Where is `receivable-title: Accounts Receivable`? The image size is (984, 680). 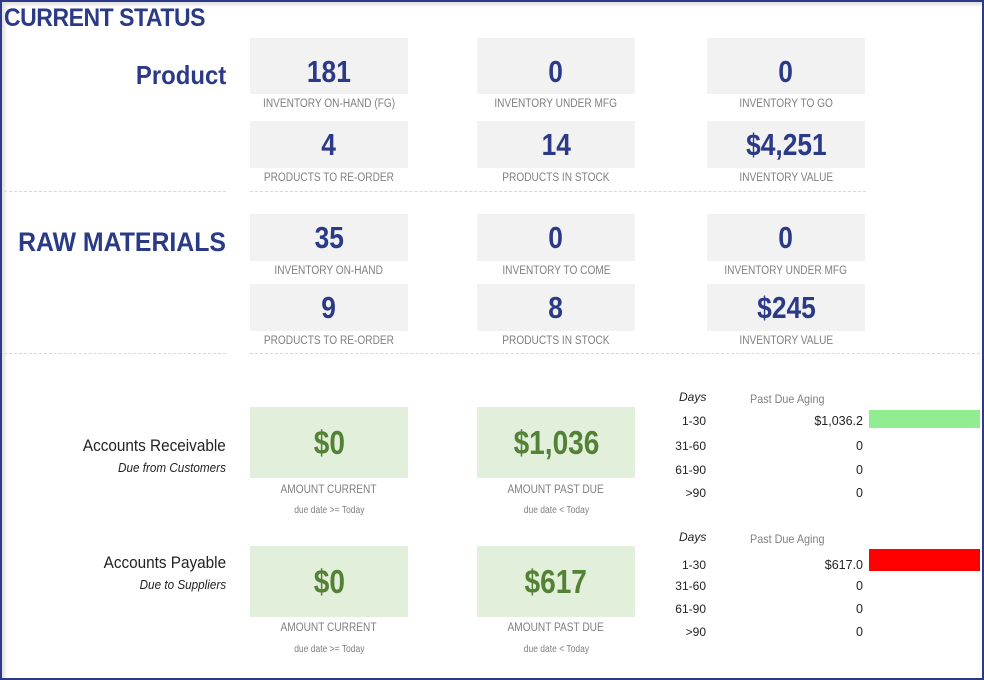
receivable-title: Accounts Receivable is located at coordinates (154, 445).